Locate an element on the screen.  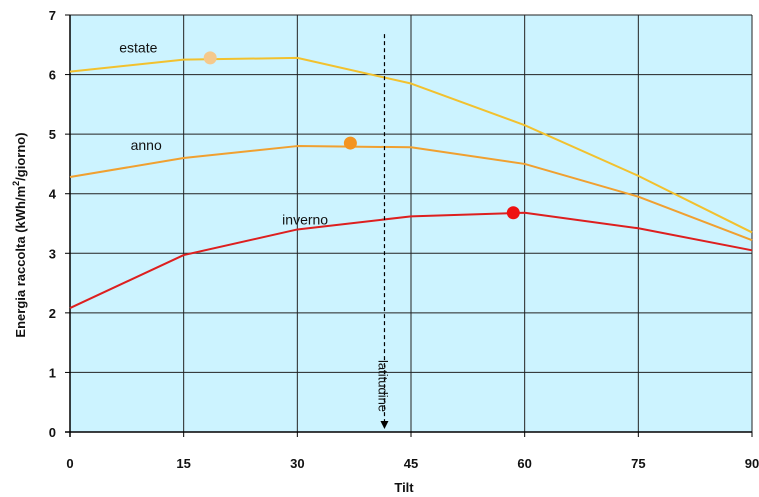
y-tick-label-4: 4 is located at coordinates (53, 194).